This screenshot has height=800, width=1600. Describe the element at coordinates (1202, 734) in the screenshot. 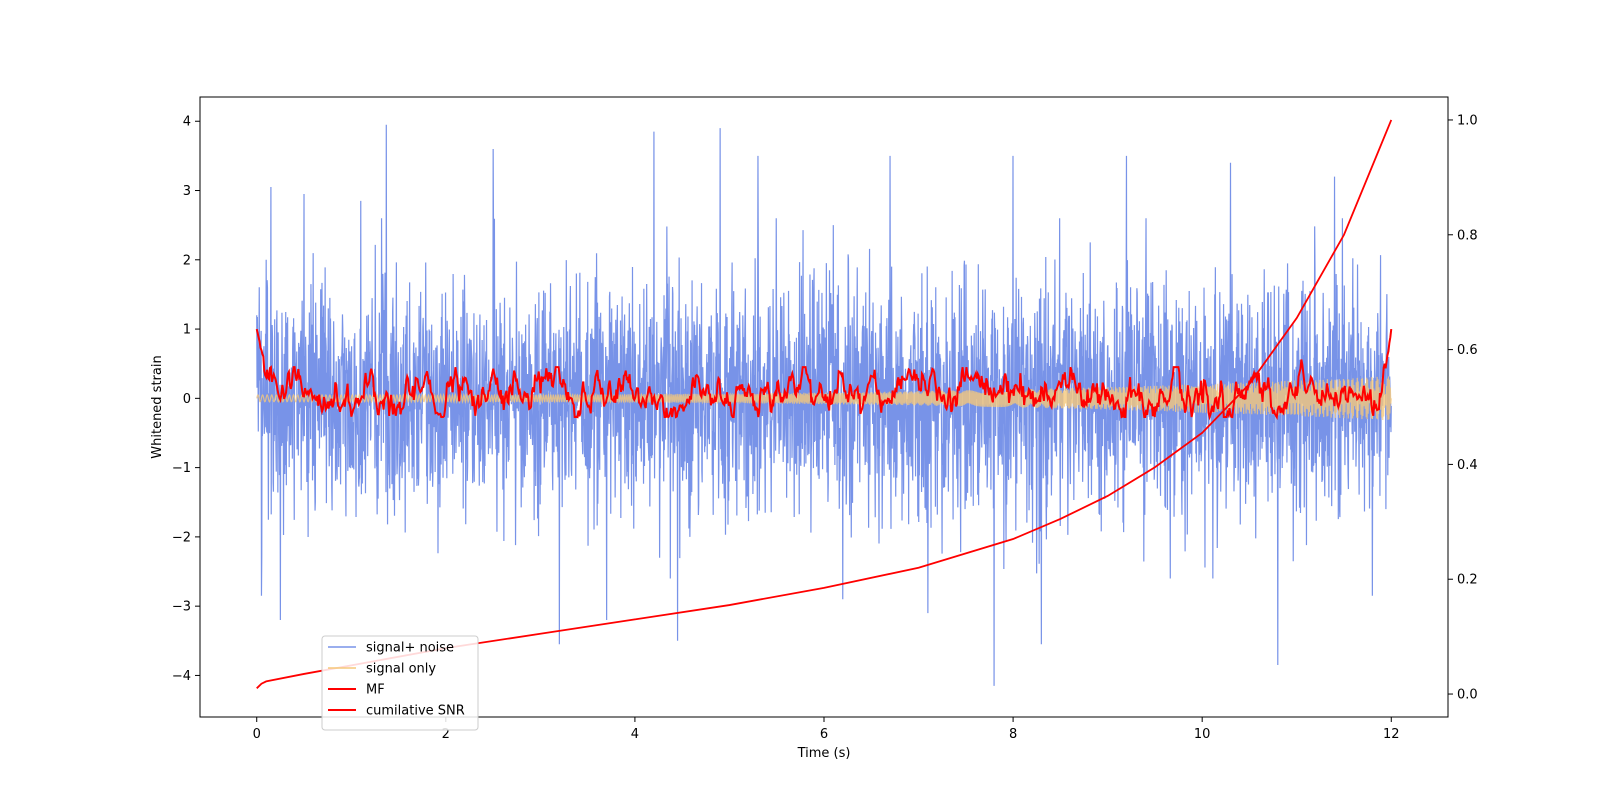

I see `x-tick-label: 10` at that location.